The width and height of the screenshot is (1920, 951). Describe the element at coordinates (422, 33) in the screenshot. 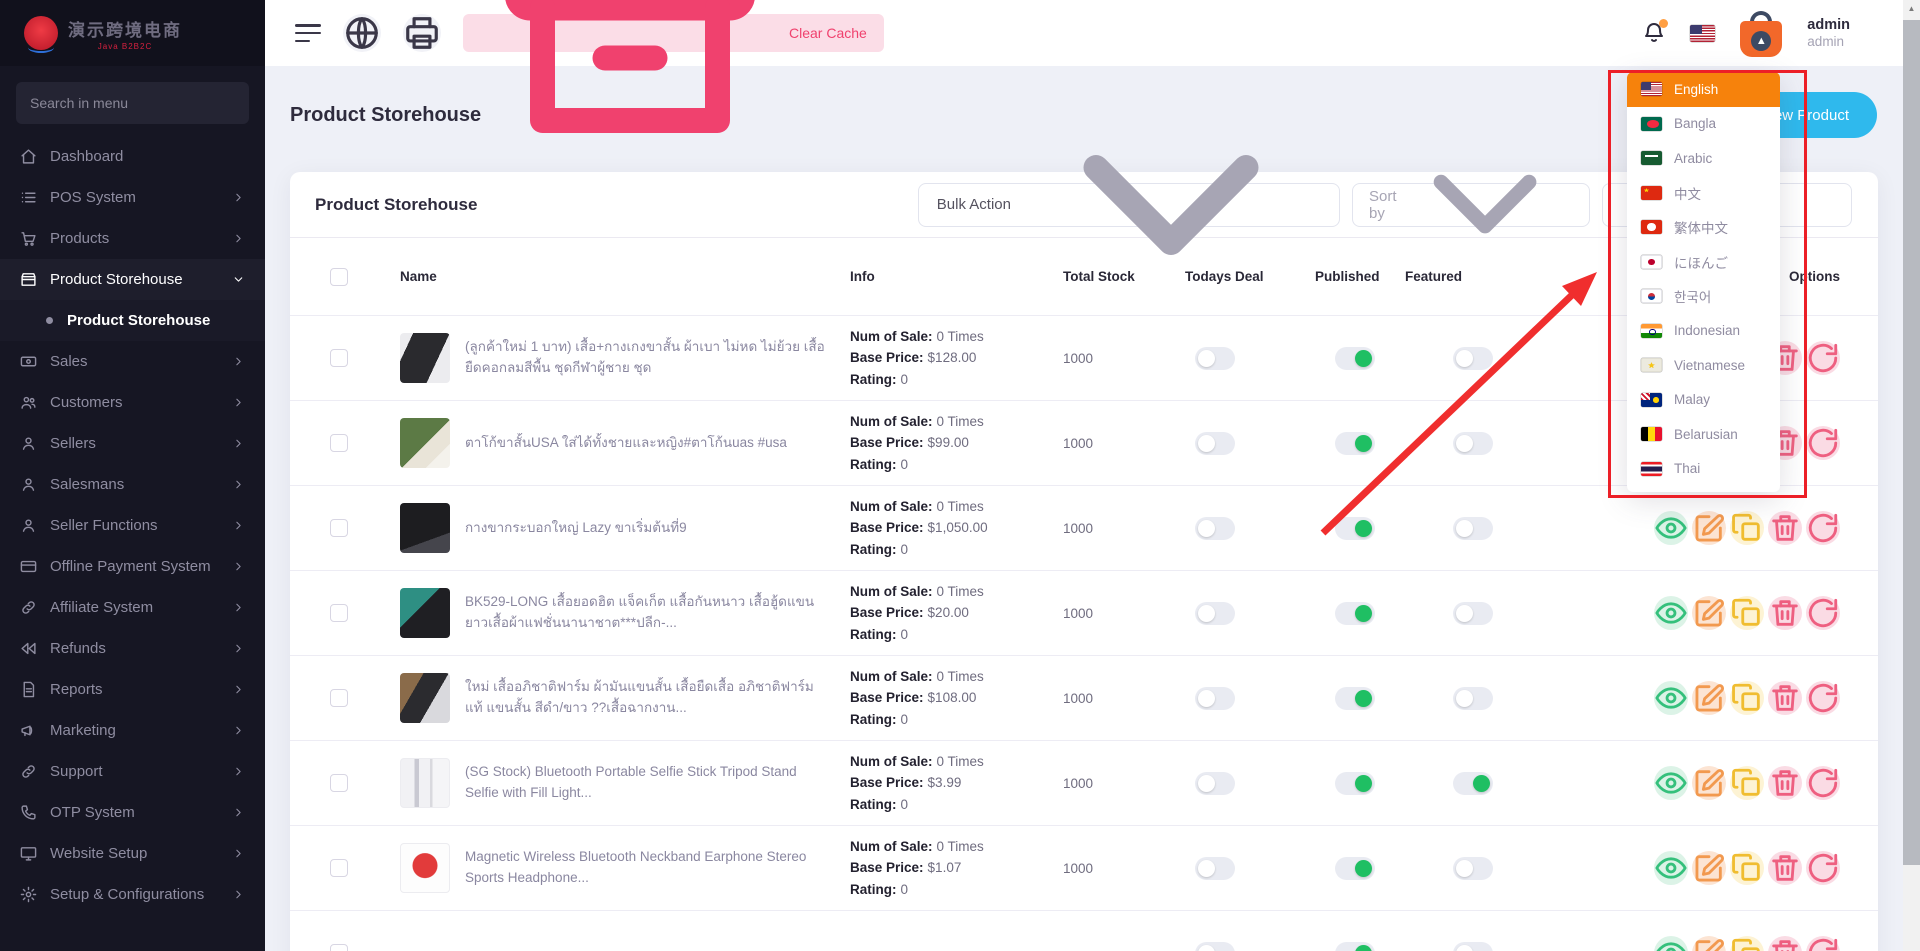

I see `pos-printer-button` at that location.